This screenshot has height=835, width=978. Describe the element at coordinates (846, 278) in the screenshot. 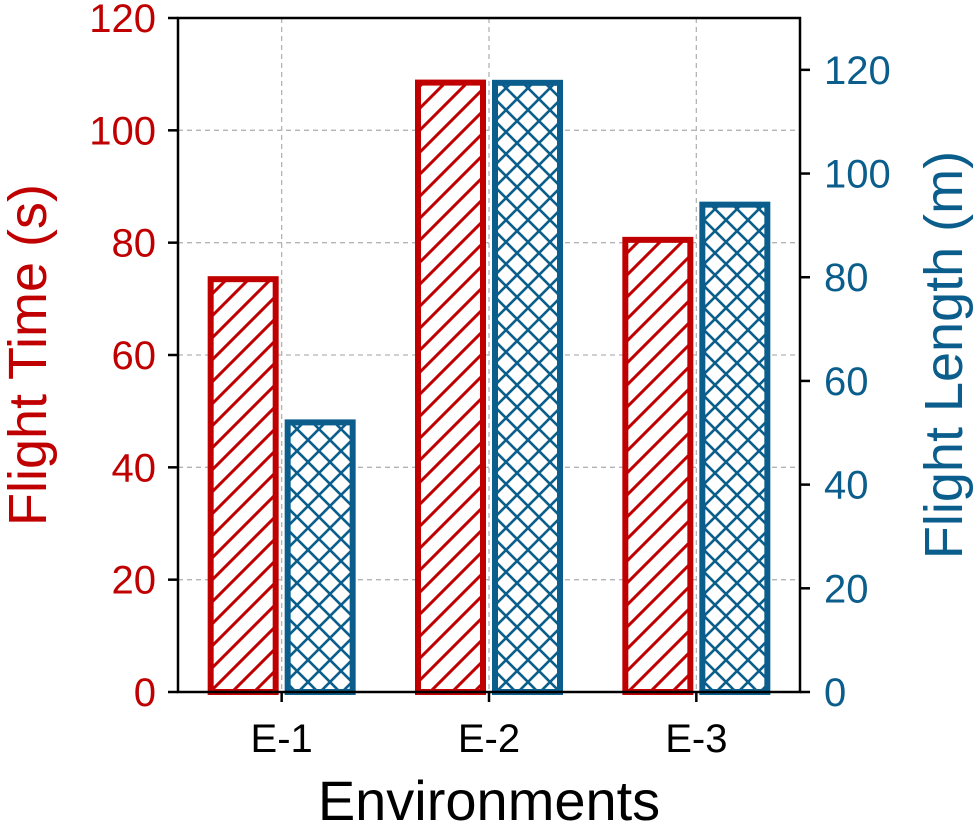

I see `y-right-tick-label: 80` at that location.